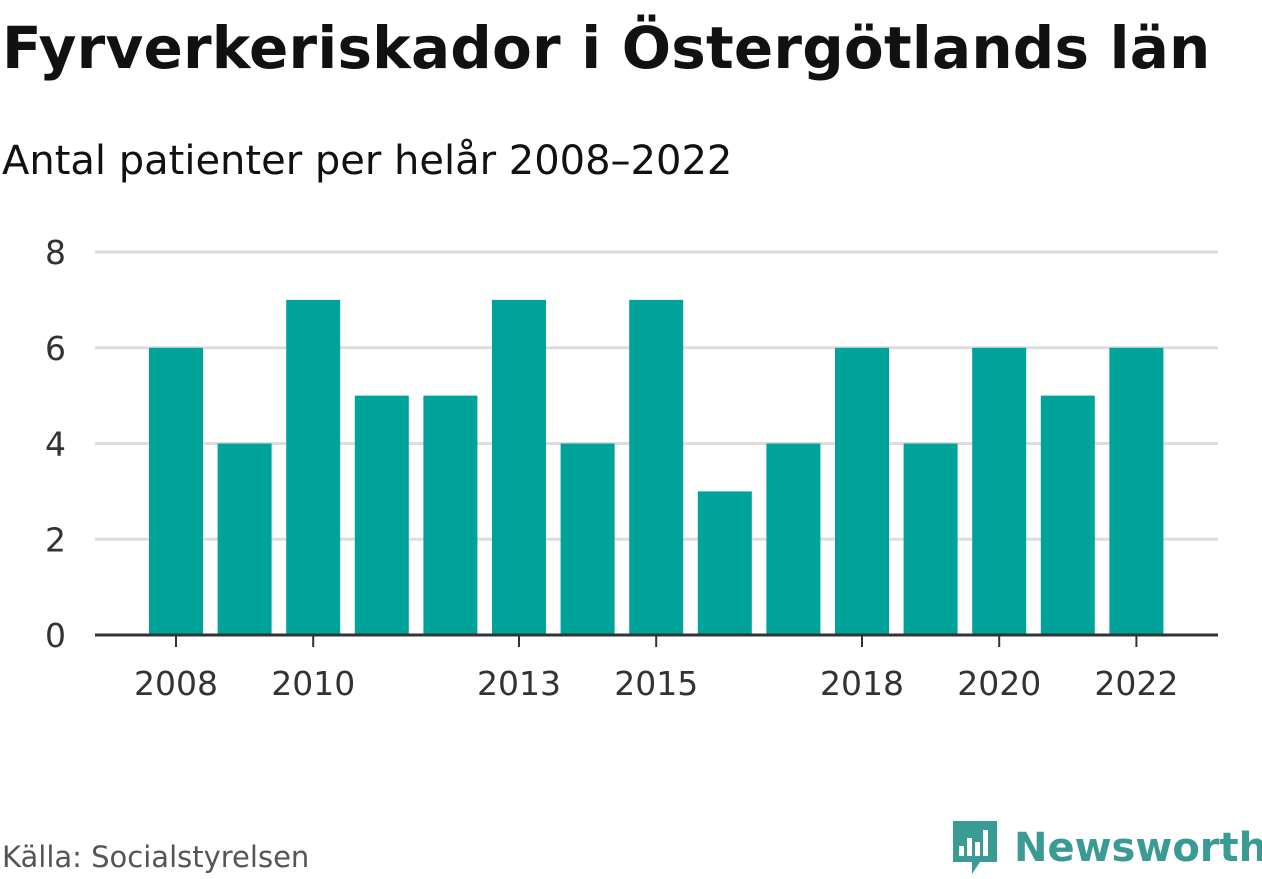 This screenshot has width=1262, height=879. I want to click on bar-2014, so click(587, 539).